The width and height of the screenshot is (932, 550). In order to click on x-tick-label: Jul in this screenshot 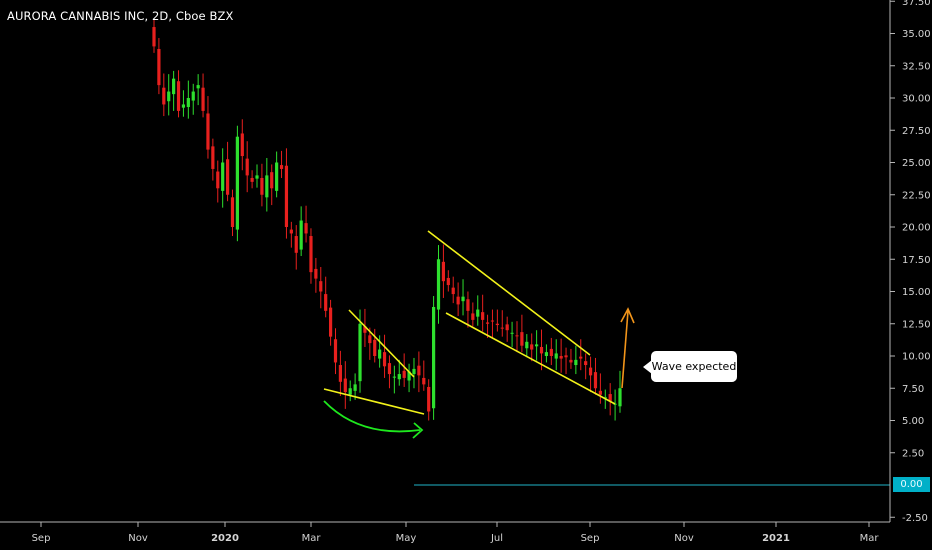, I will do `click(496, 538)`.